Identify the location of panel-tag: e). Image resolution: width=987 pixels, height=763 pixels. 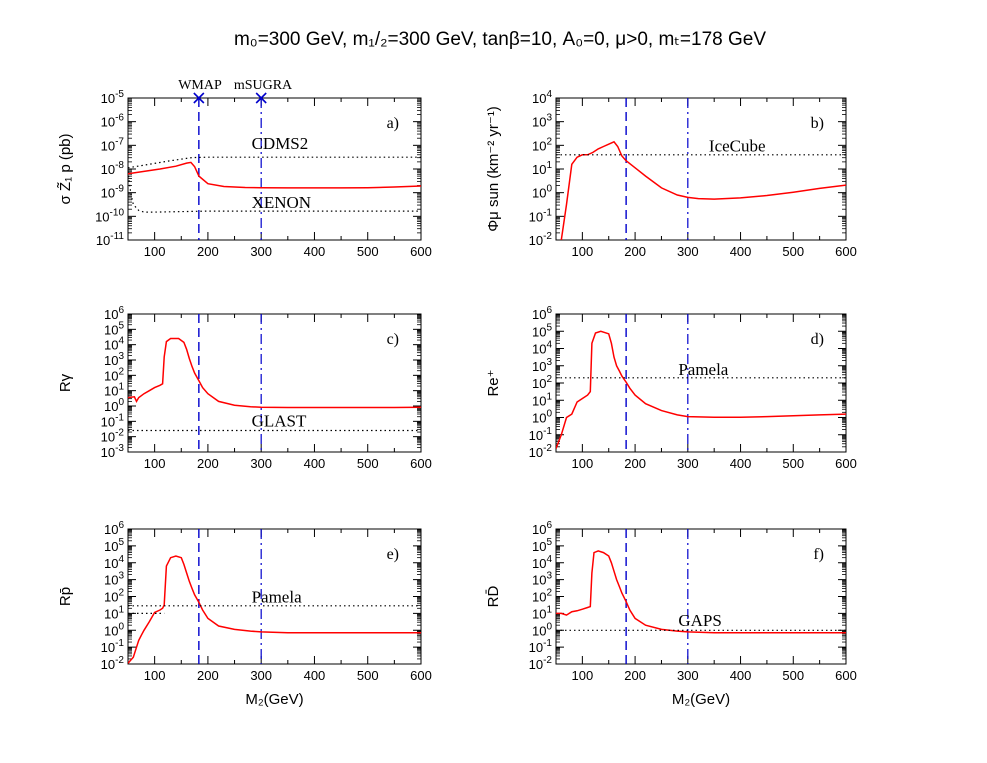
(393, 554).